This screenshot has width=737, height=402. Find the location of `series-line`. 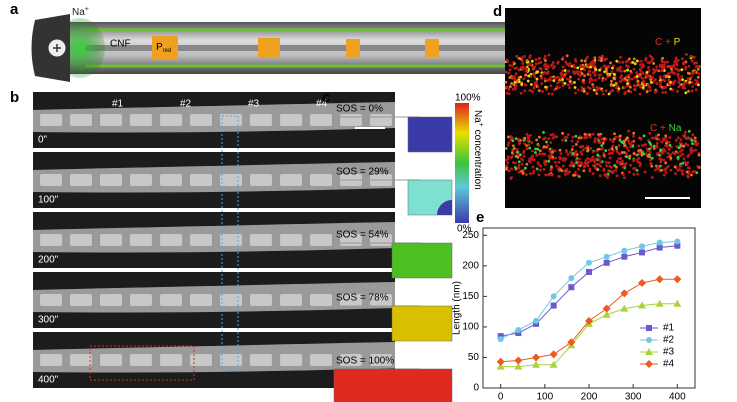

series-line is located at coordinates (589, 335).